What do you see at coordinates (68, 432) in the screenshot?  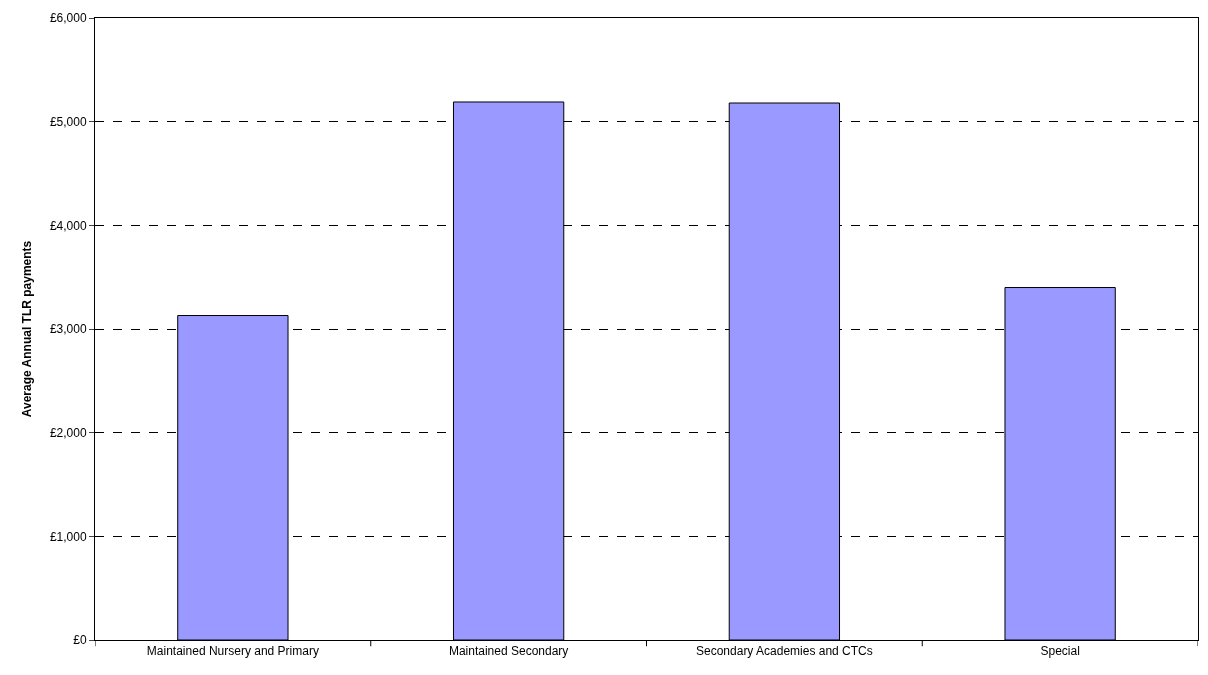 I see `y-tick-label: £2,000` at bounding box center [68, 432].